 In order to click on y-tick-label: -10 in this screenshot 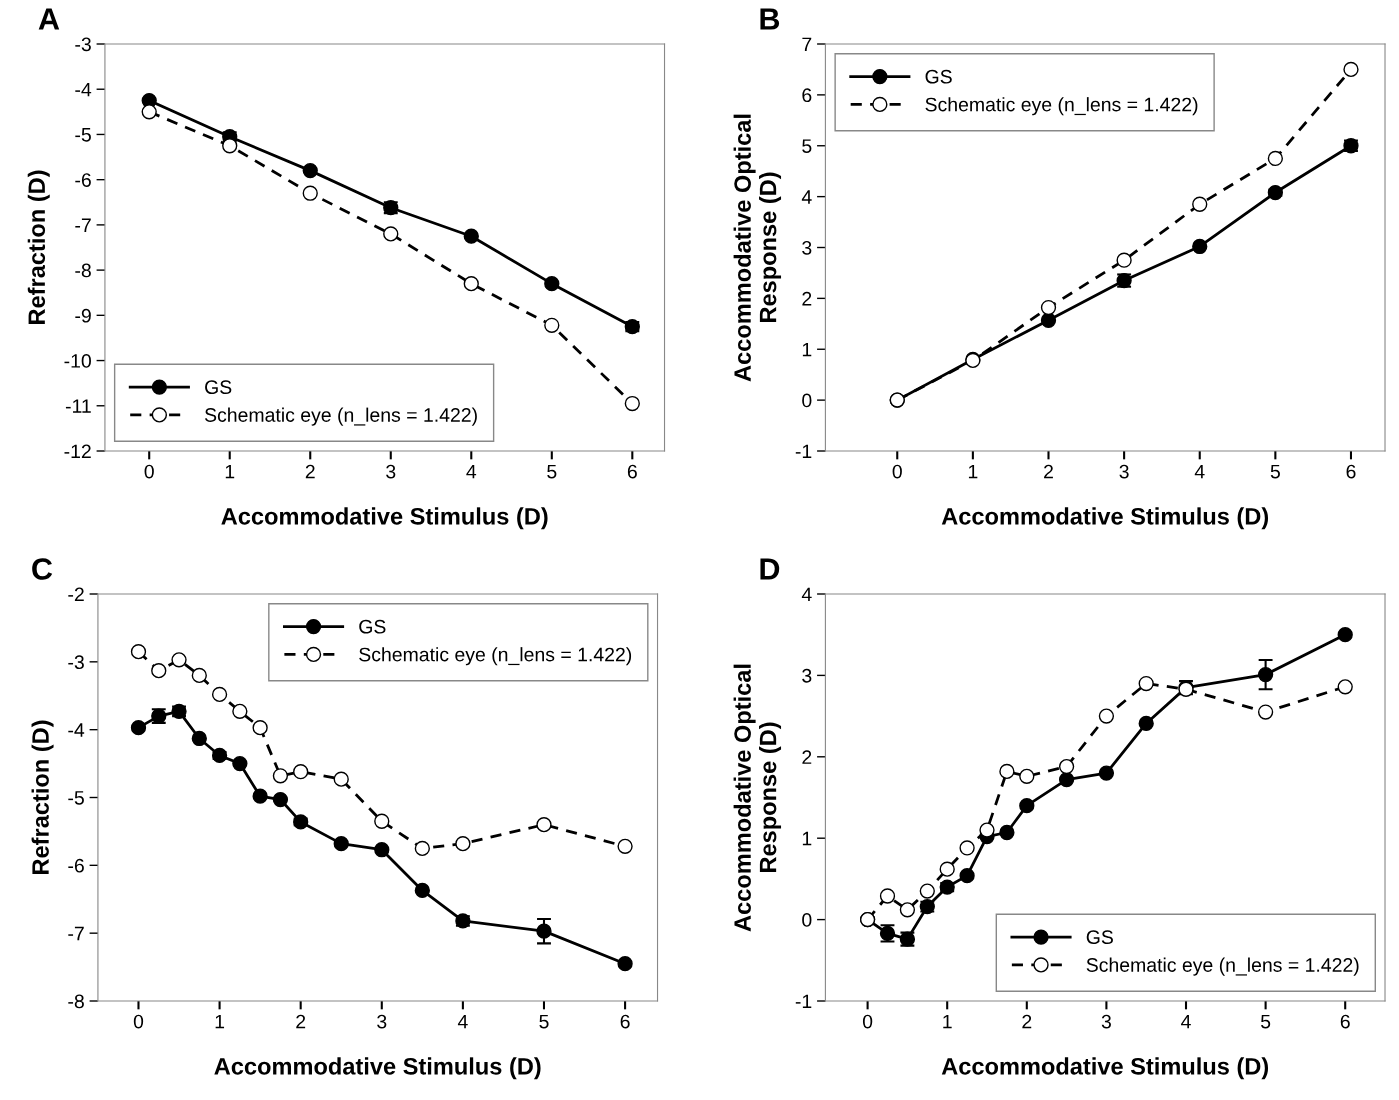, I will do `click(77, 361)`.